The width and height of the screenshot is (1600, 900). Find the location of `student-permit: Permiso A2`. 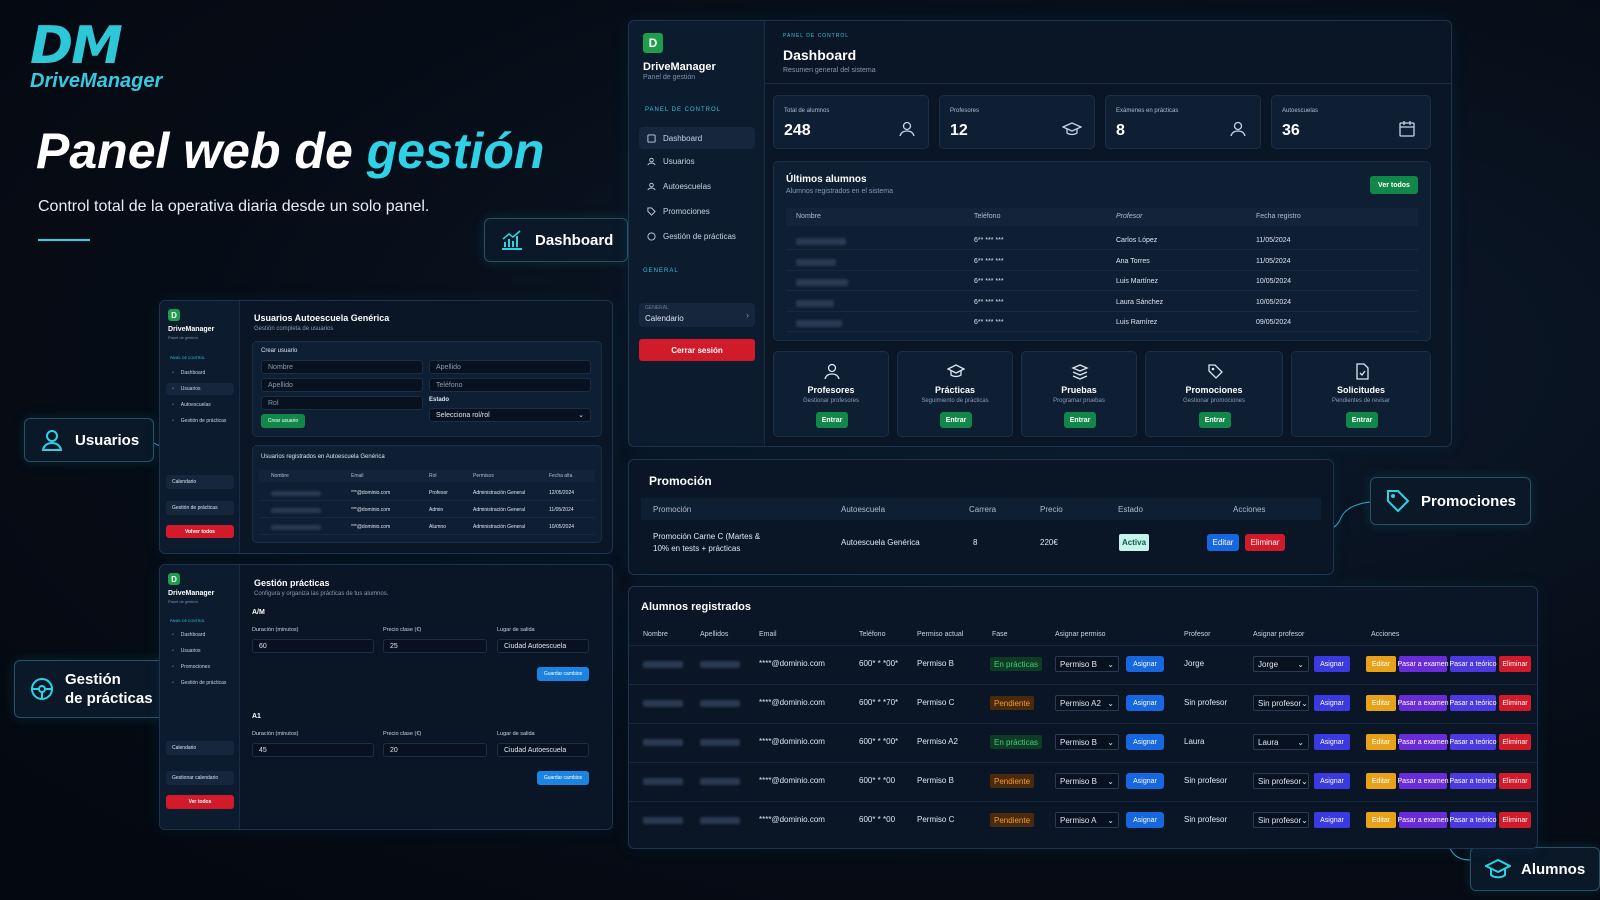

student-permit: Permiso A2 is located at coordinates (937, 741).